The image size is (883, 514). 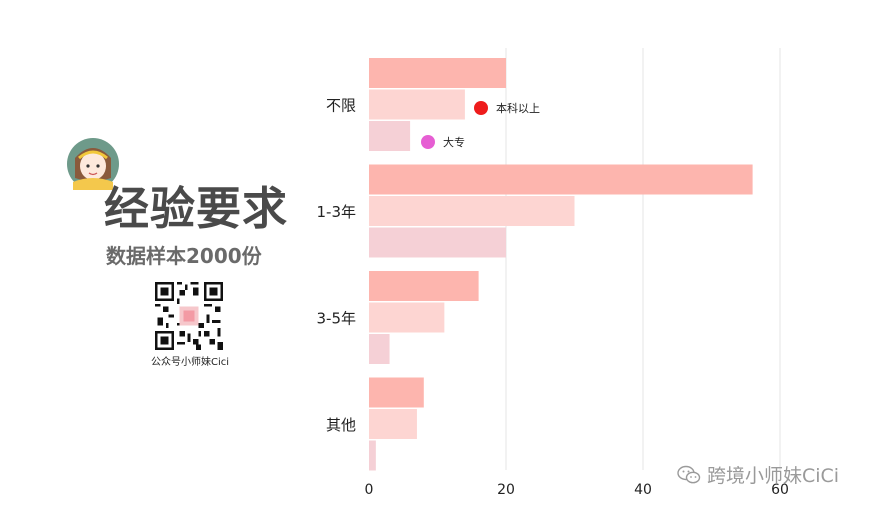 What do you see at coordinates (773, 476) in the screenshot?
I see `watermark-text: 跨境小师妹CiCi` at bounding box center [773, 476].